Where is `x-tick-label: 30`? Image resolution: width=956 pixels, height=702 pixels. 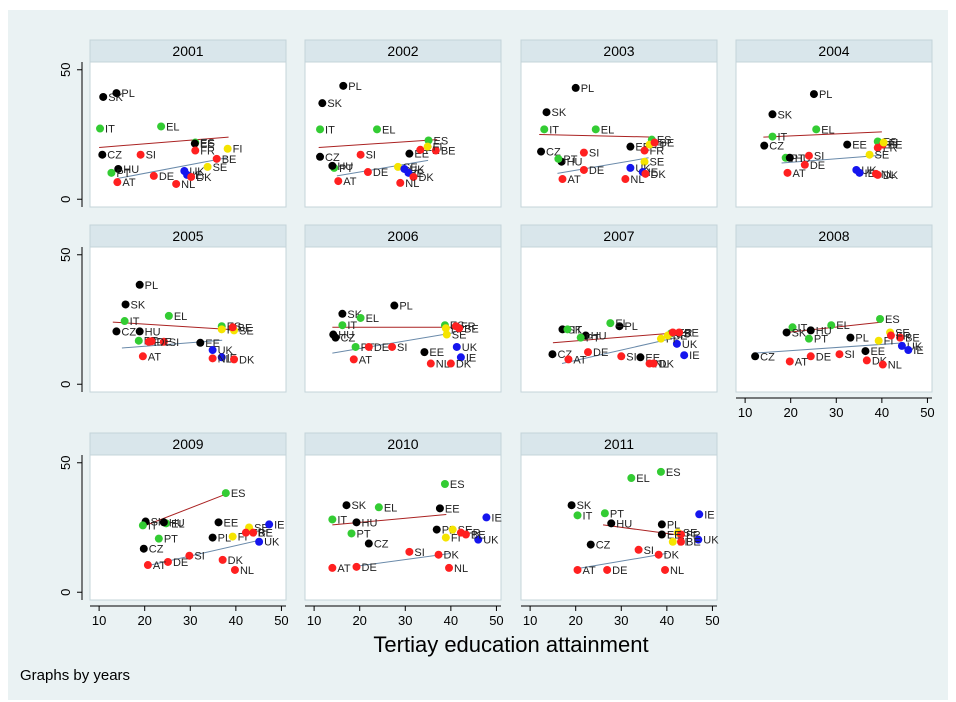 x-tick-label: 30 is located at coordinates (190, 620).